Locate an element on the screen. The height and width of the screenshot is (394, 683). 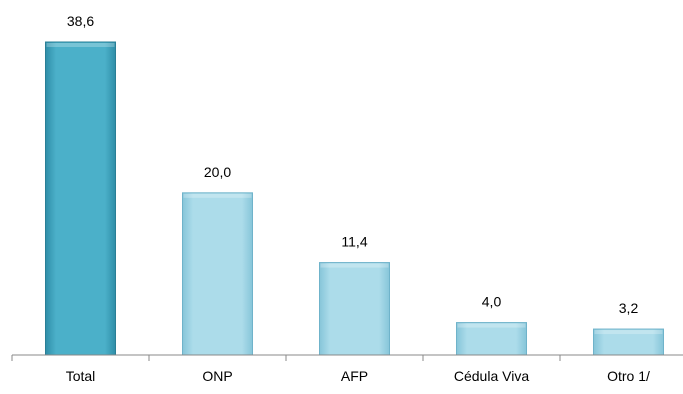
bar-cedula-viva is located at coordinates (491, 339).